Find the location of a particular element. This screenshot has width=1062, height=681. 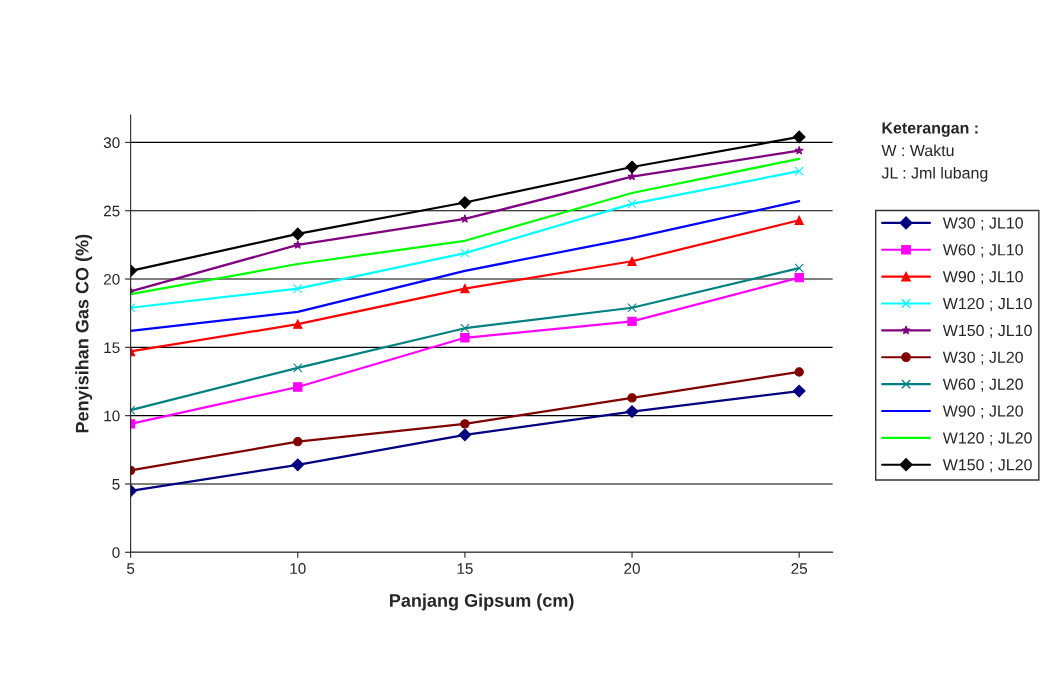

y-axis-title: Penyisihan Gas CO (%) is located at coordinates (84, 333).